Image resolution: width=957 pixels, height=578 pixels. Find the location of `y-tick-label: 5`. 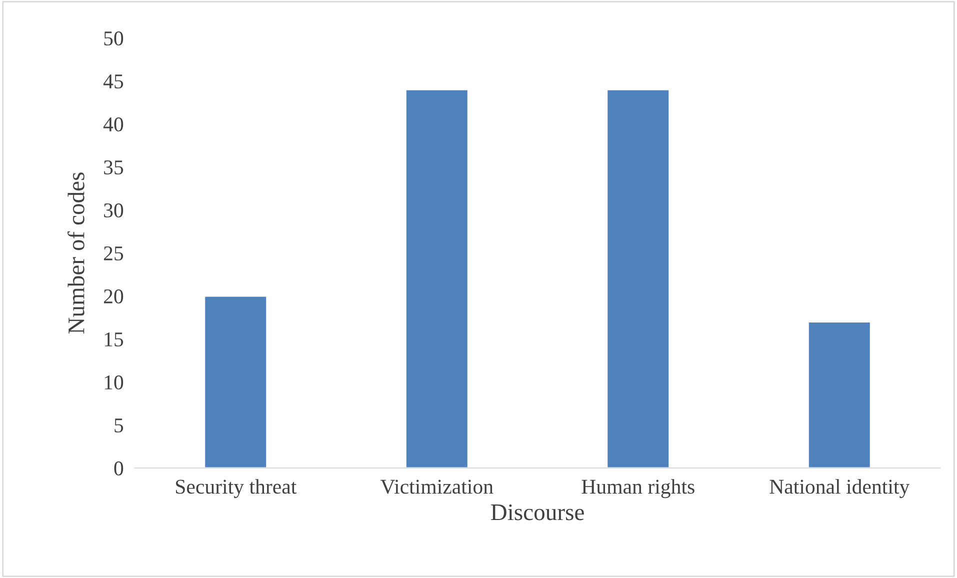

y-tick-label: 5 is located at coordinates (119, 425).